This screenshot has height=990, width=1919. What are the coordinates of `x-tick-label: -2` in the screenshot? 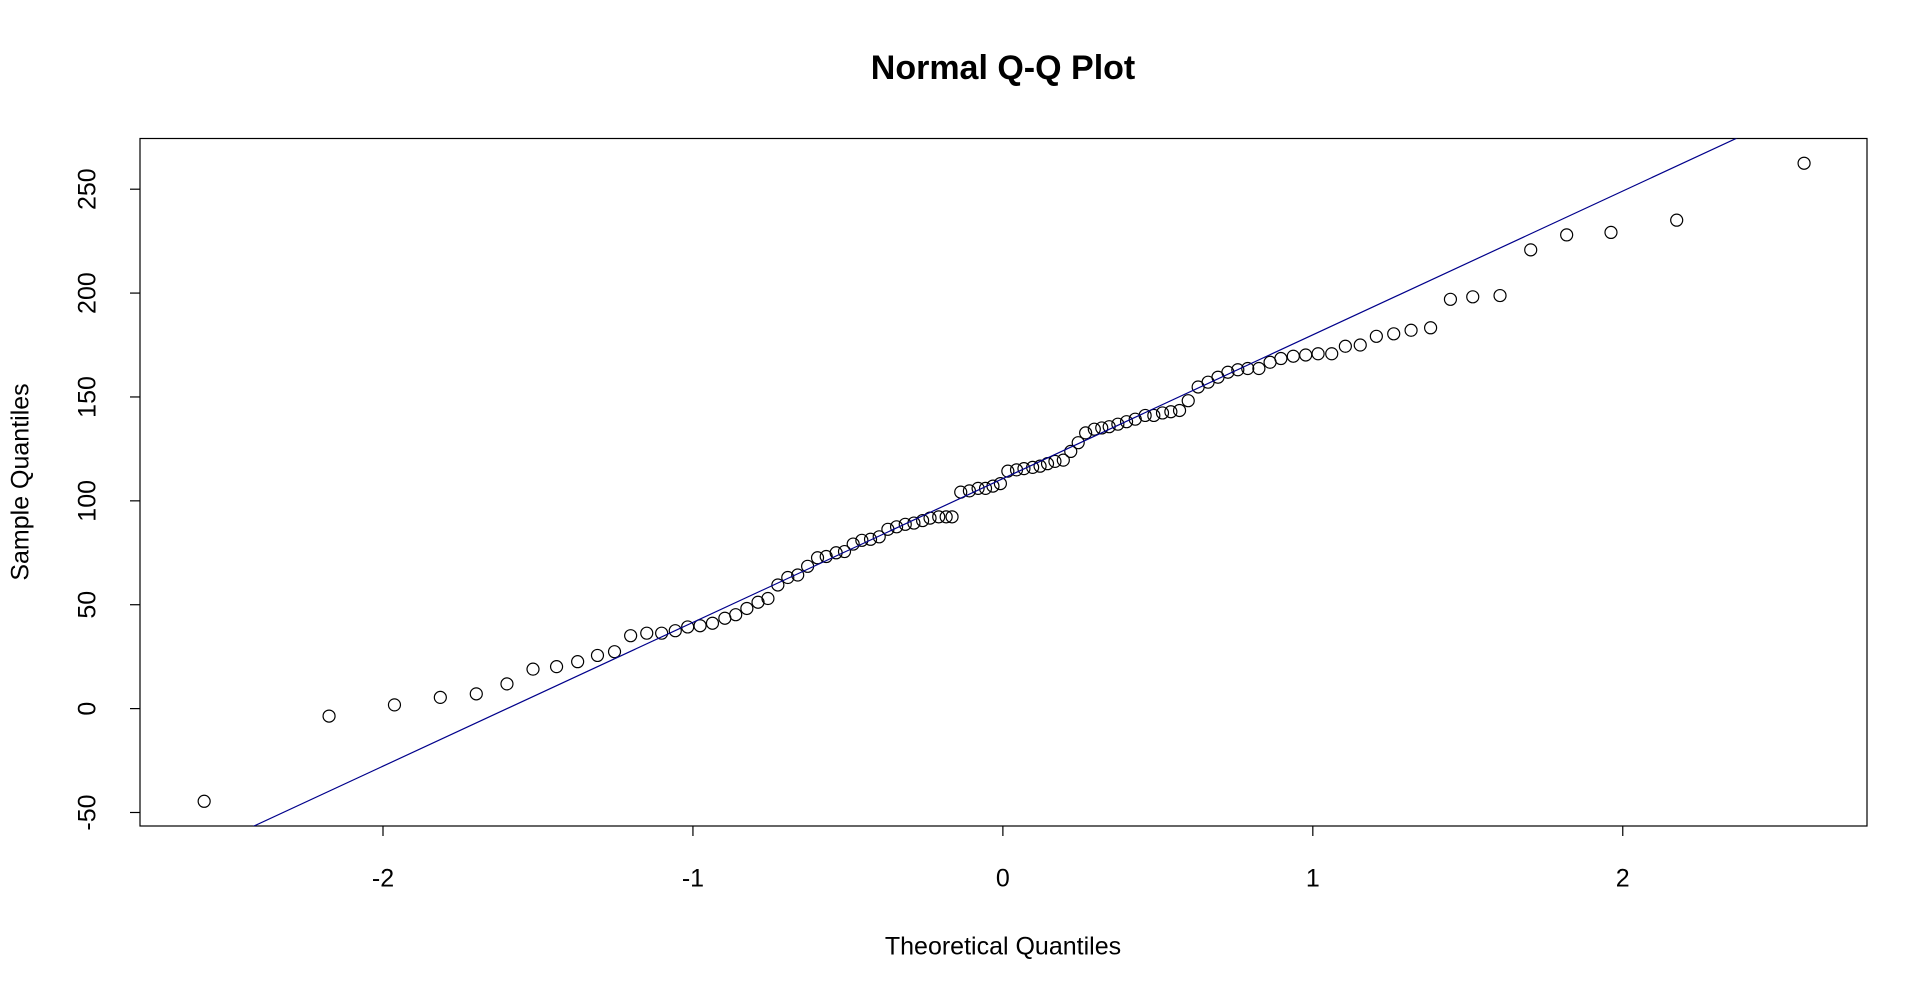 It's located at (383, 879).